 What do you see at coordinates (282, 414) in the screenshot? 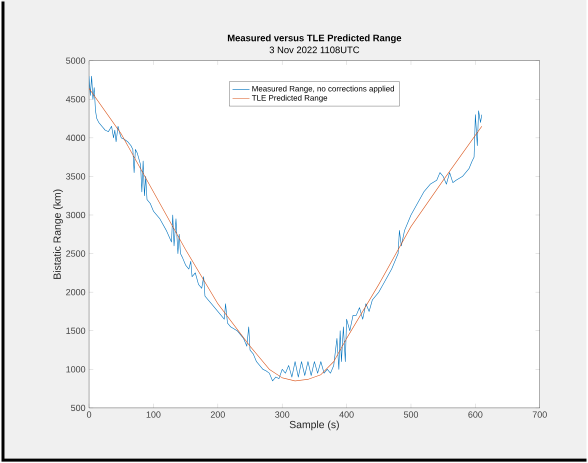
I see `x-tick-label: 300` at bounding box center [282, 414].